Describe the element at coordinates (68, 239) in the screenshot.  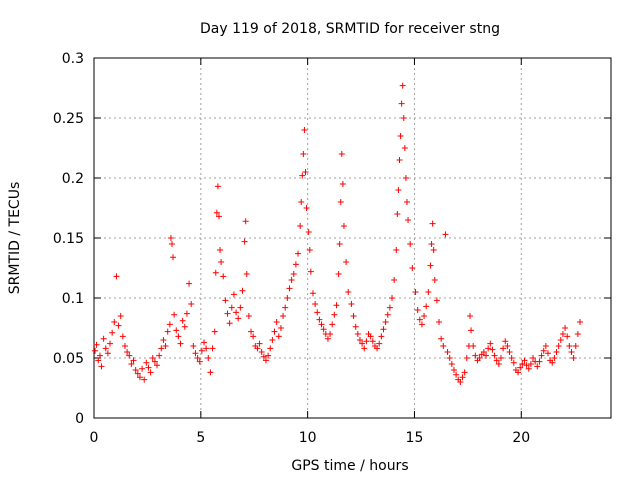
I see `y-tick-label: 0.15` at that location.